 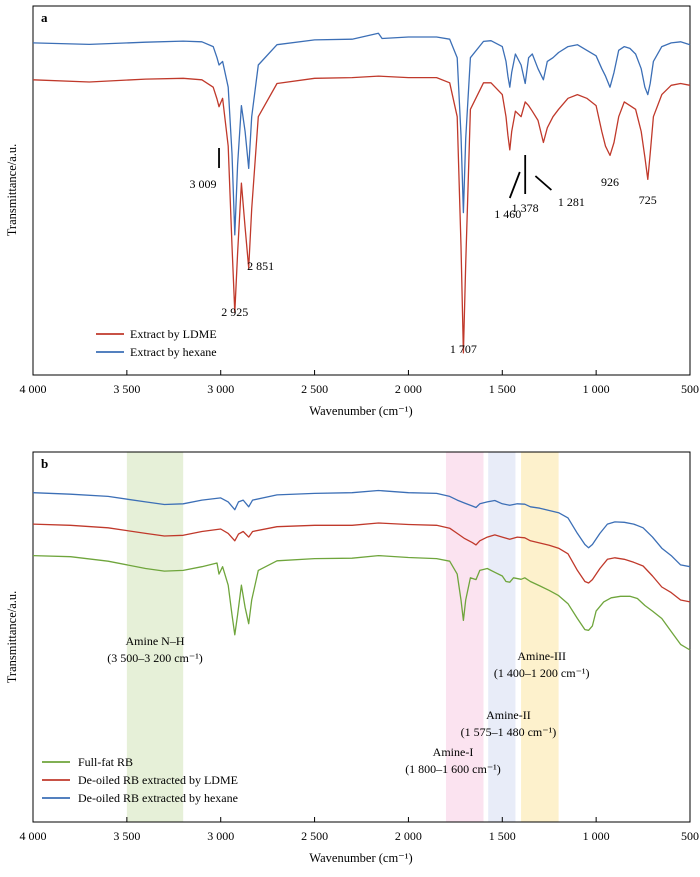 What do you see at coordinates (453, 752) in the screenshot?
I see `region-name: Amine-I` at bounding box center [453, 752].